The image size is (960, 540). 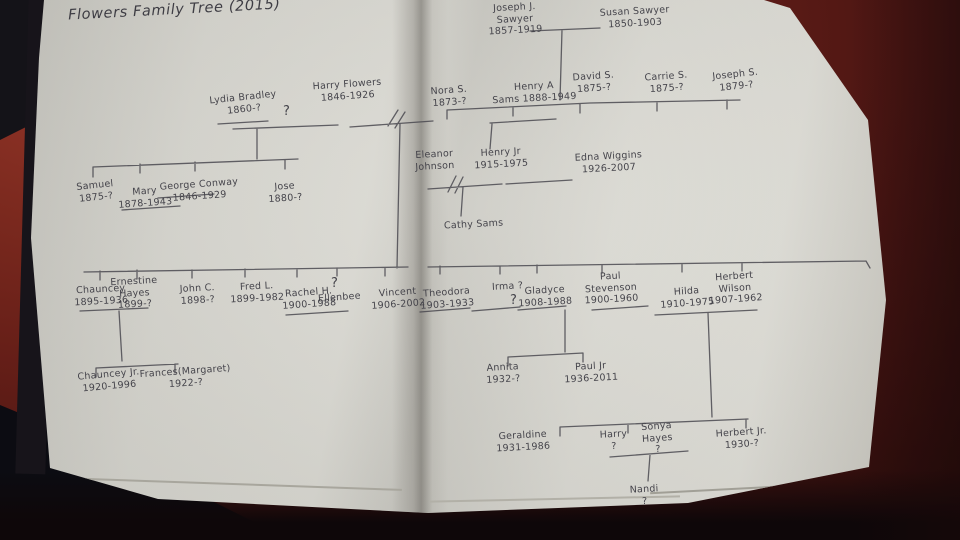 What do you see at coordinates (523, 441) in the screenshot?
I see `person-label-geraldine: Geraldine 1931-1986` at bounding box center [523, 441].